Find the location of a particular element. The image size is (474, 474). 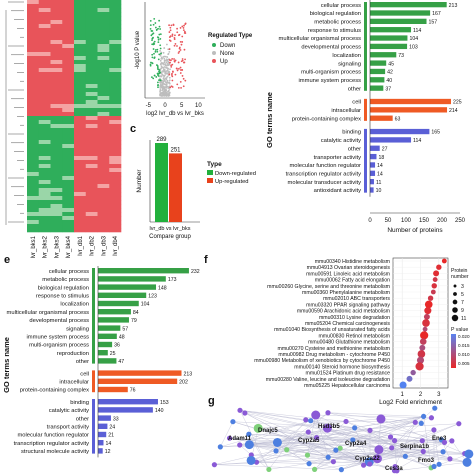

updown-legend-swatch is located at coordinates (210, 180).